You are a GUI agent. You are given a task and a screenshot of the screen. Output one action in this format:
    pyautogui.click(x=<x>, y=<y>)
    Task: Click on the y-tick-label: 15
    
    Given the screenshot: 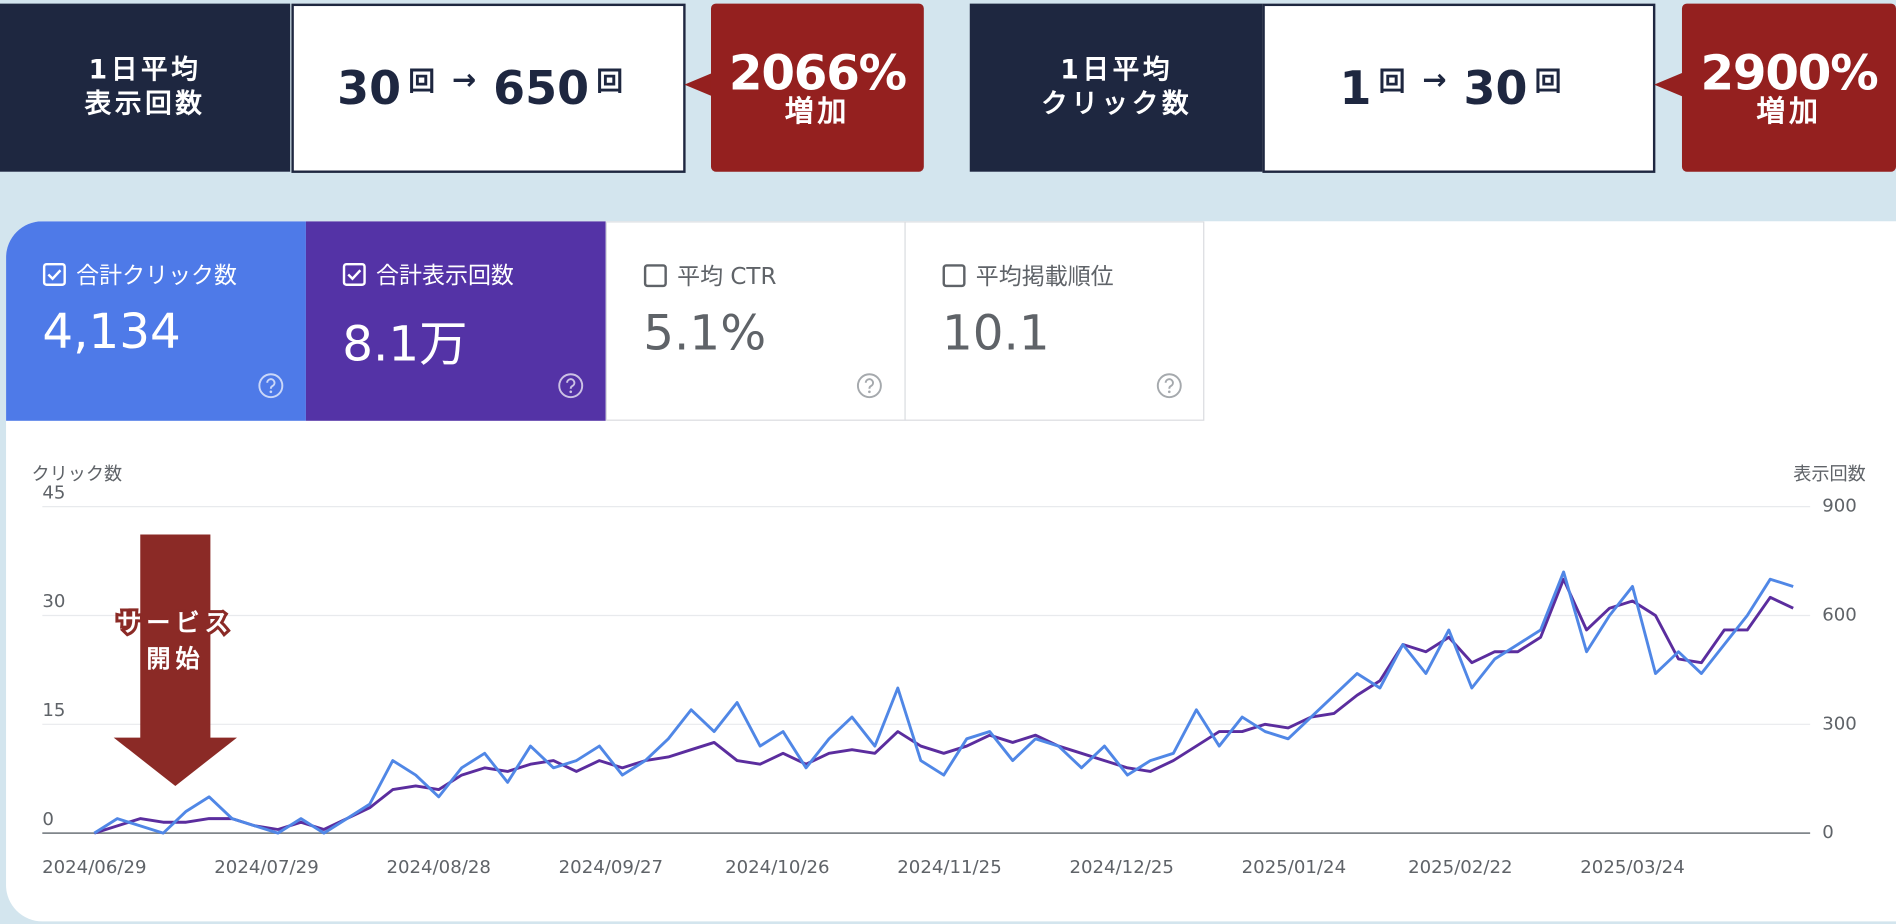 What is the action you would take?
    pyautogui.click(x=53, y=710)
    